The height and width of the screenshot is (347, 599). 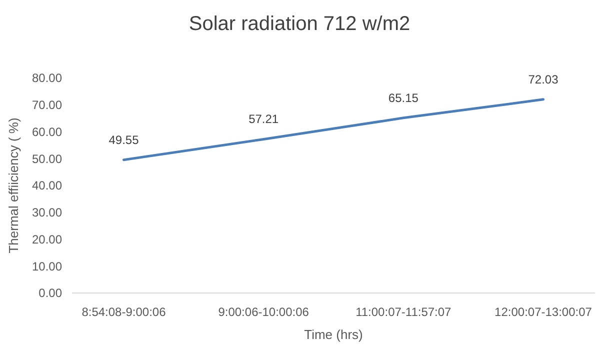 I want to click on data-label: 65.15, so click(x=403, y=97).